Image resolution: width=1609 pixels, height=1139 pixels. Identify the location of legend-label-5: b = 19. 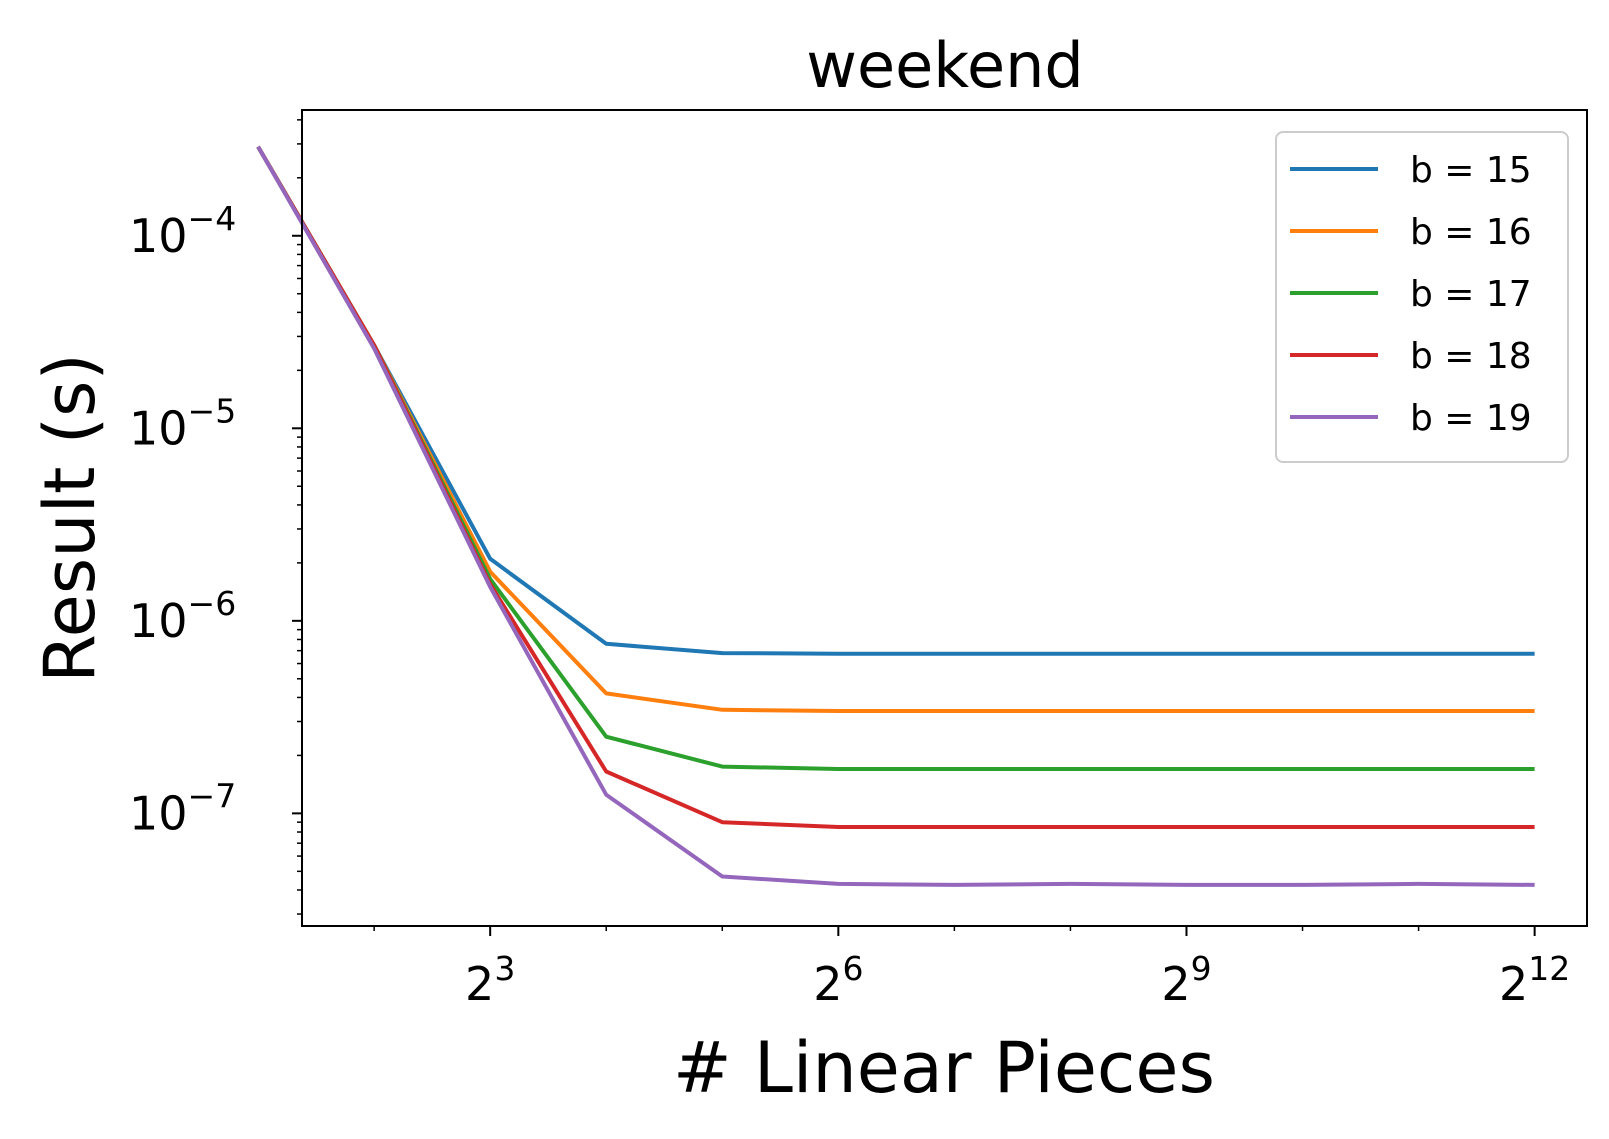
(1471, 418).